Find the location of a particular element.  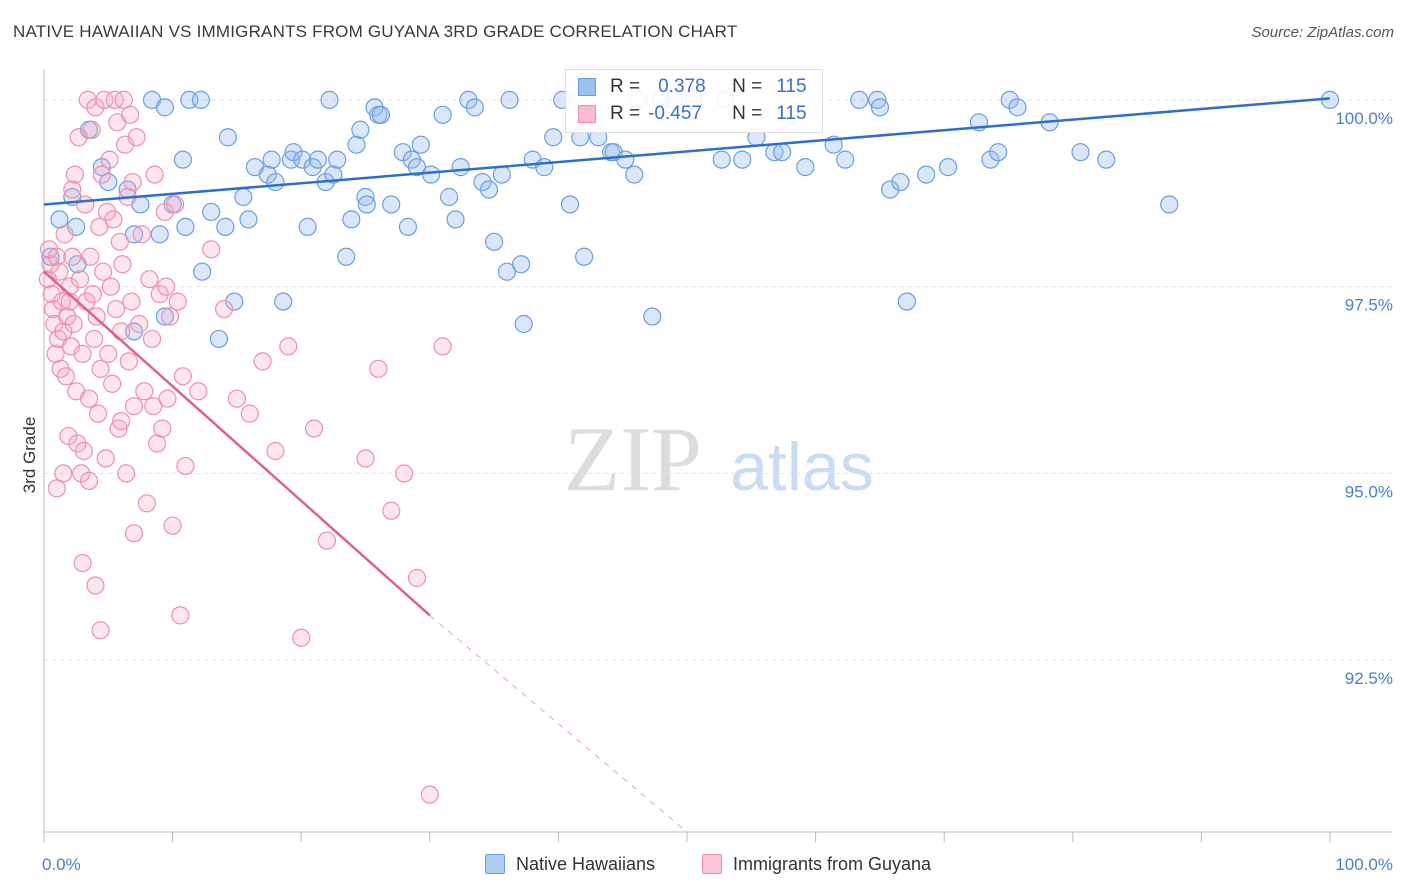

legend-n-value: 115 is located at coordinates (791, 86).